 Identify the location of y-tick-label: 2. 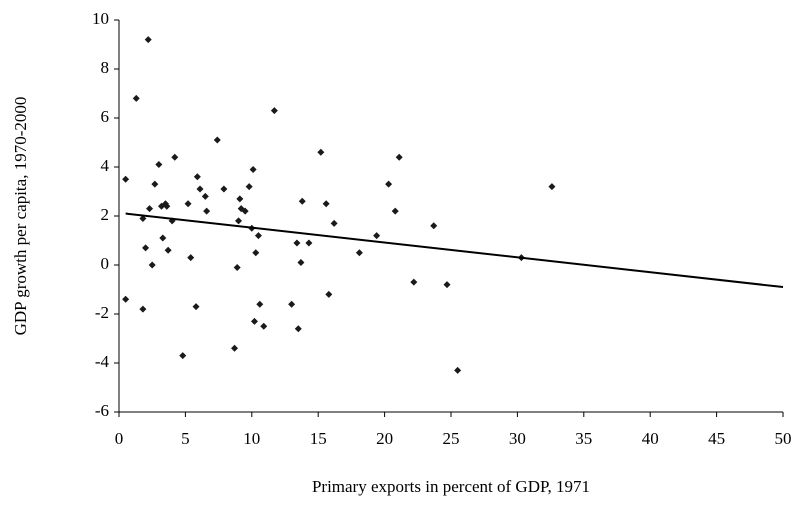
(105, 214).